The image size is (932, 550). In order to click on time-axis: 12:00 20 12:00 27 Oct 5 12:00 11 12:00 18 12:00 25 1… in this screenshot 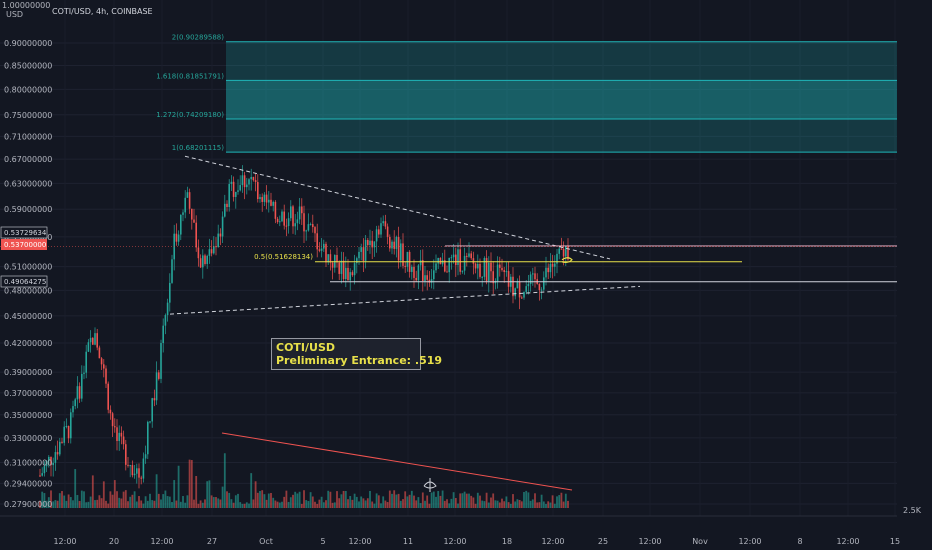, I will do `click(476, 541)`.